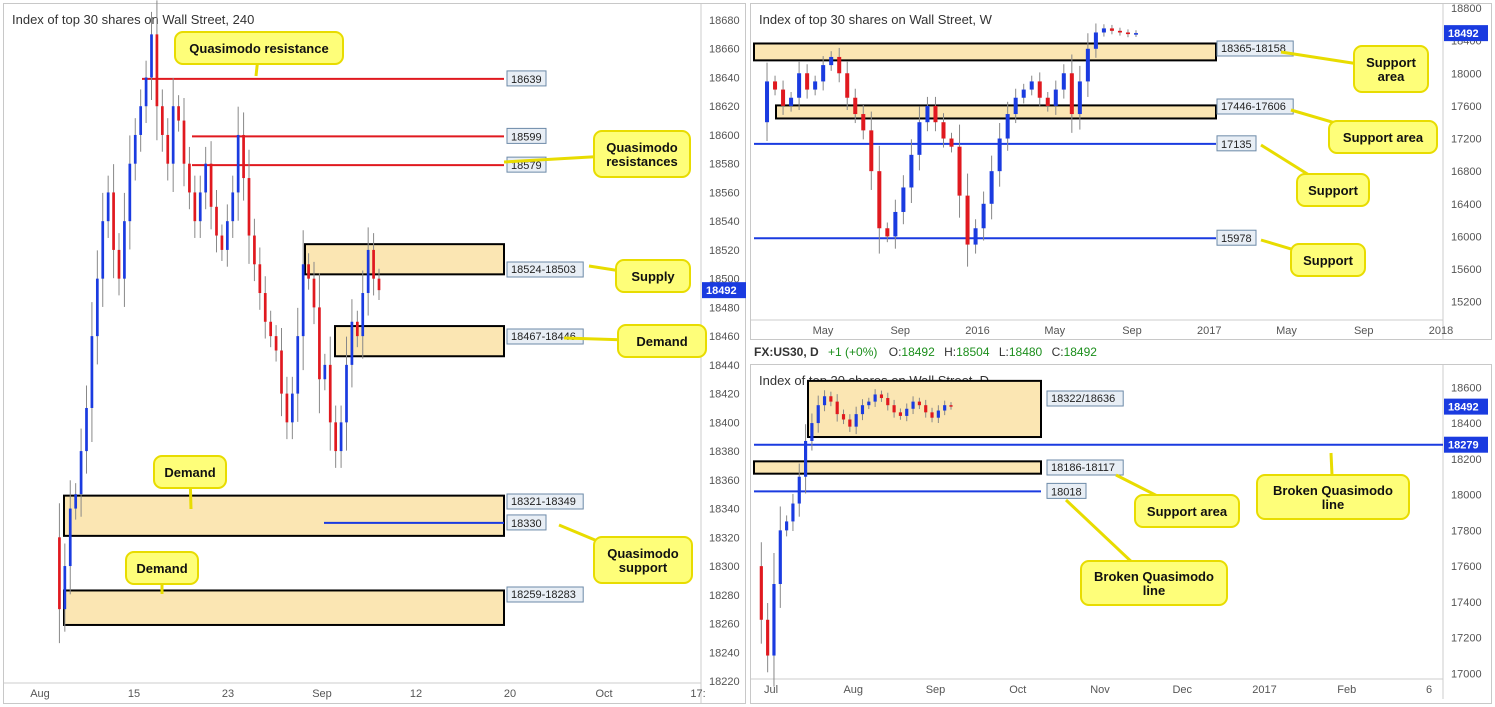 The height and width of the screenshot is (707, 1495). What do you see at coordinates (876, 19) in the screenshot?
I see `chart-title: Index of top 30 shares on Wall Street, W` at bounding box center [876, 19].